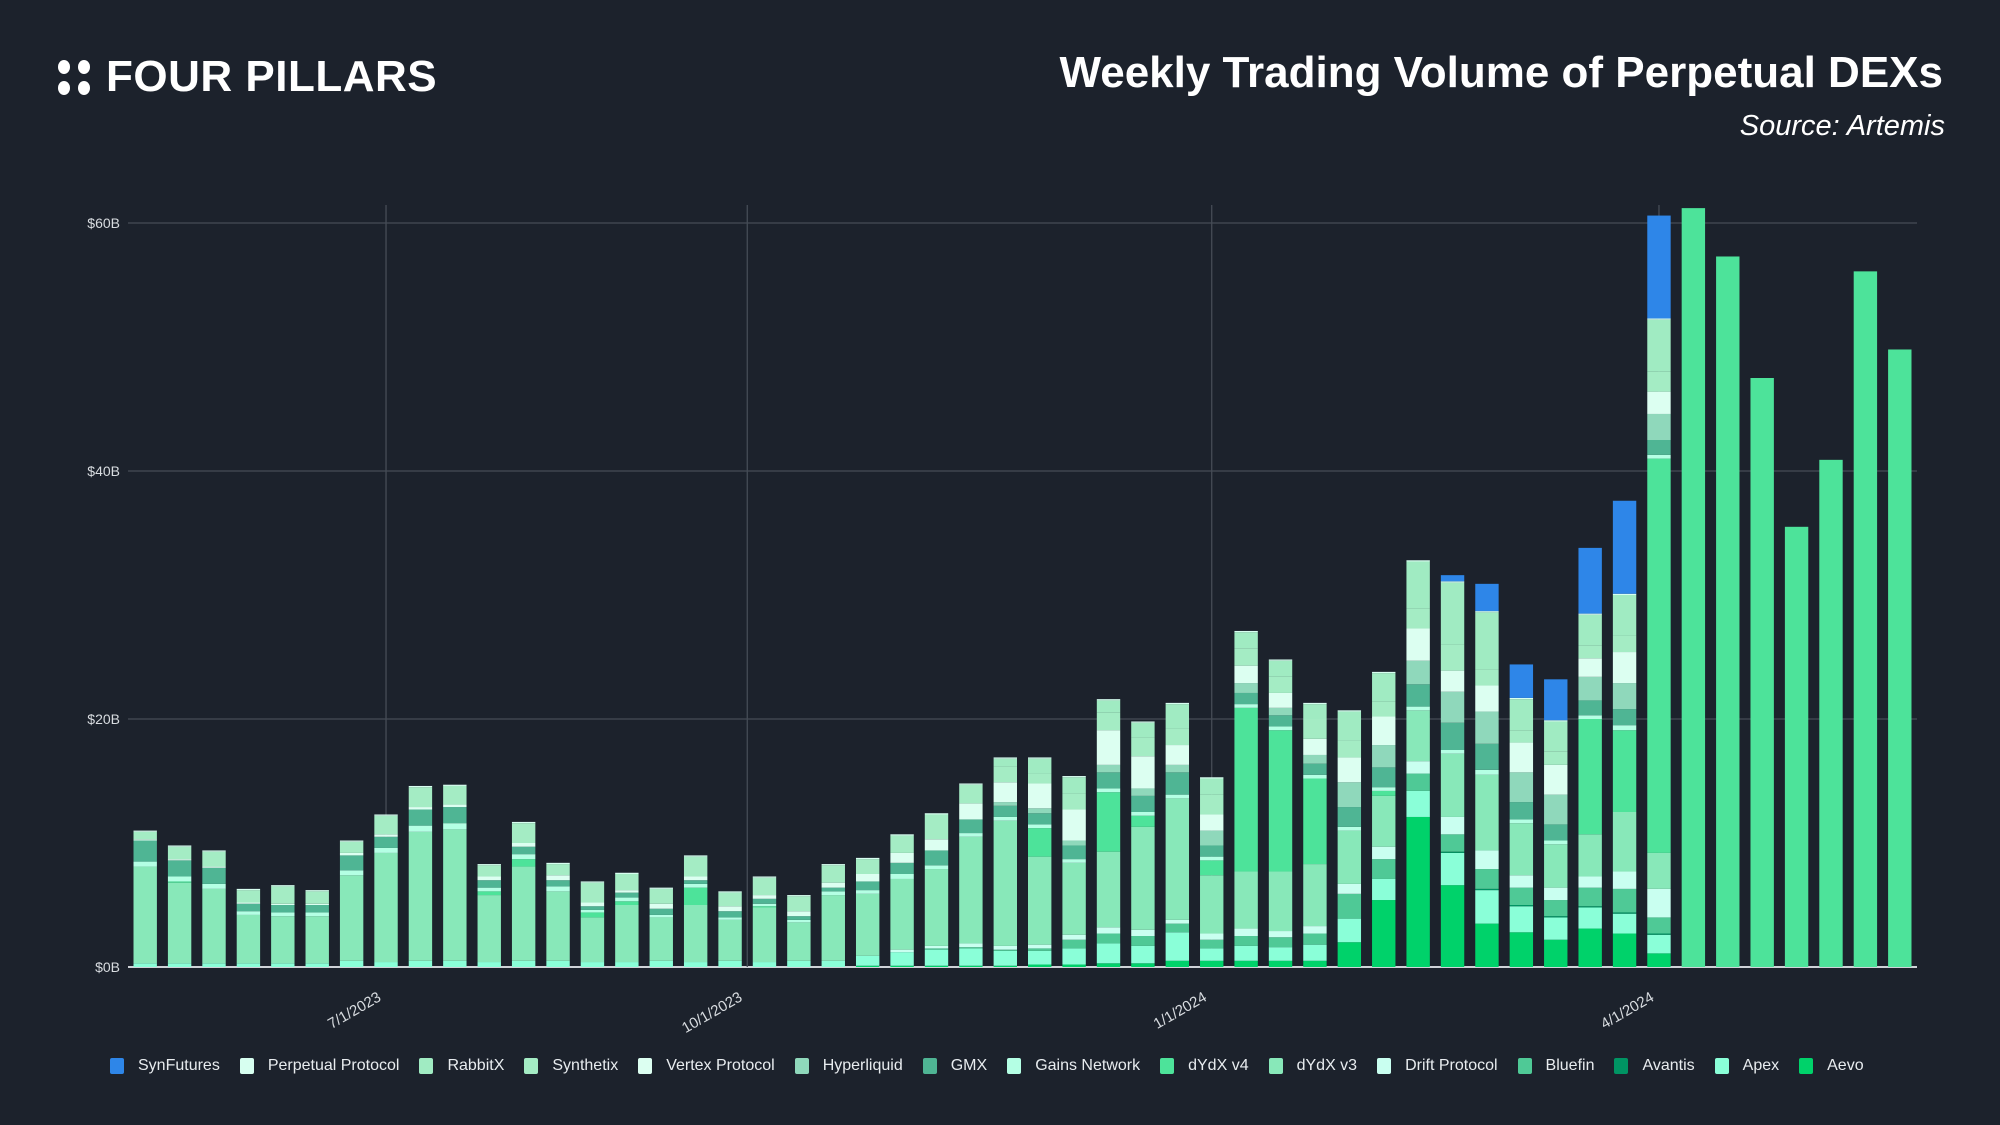  What do you see at coordinates (476, 1065) in the screenshot?
I see `legend-label: RabbitX` at bounding box center [476, 1065].